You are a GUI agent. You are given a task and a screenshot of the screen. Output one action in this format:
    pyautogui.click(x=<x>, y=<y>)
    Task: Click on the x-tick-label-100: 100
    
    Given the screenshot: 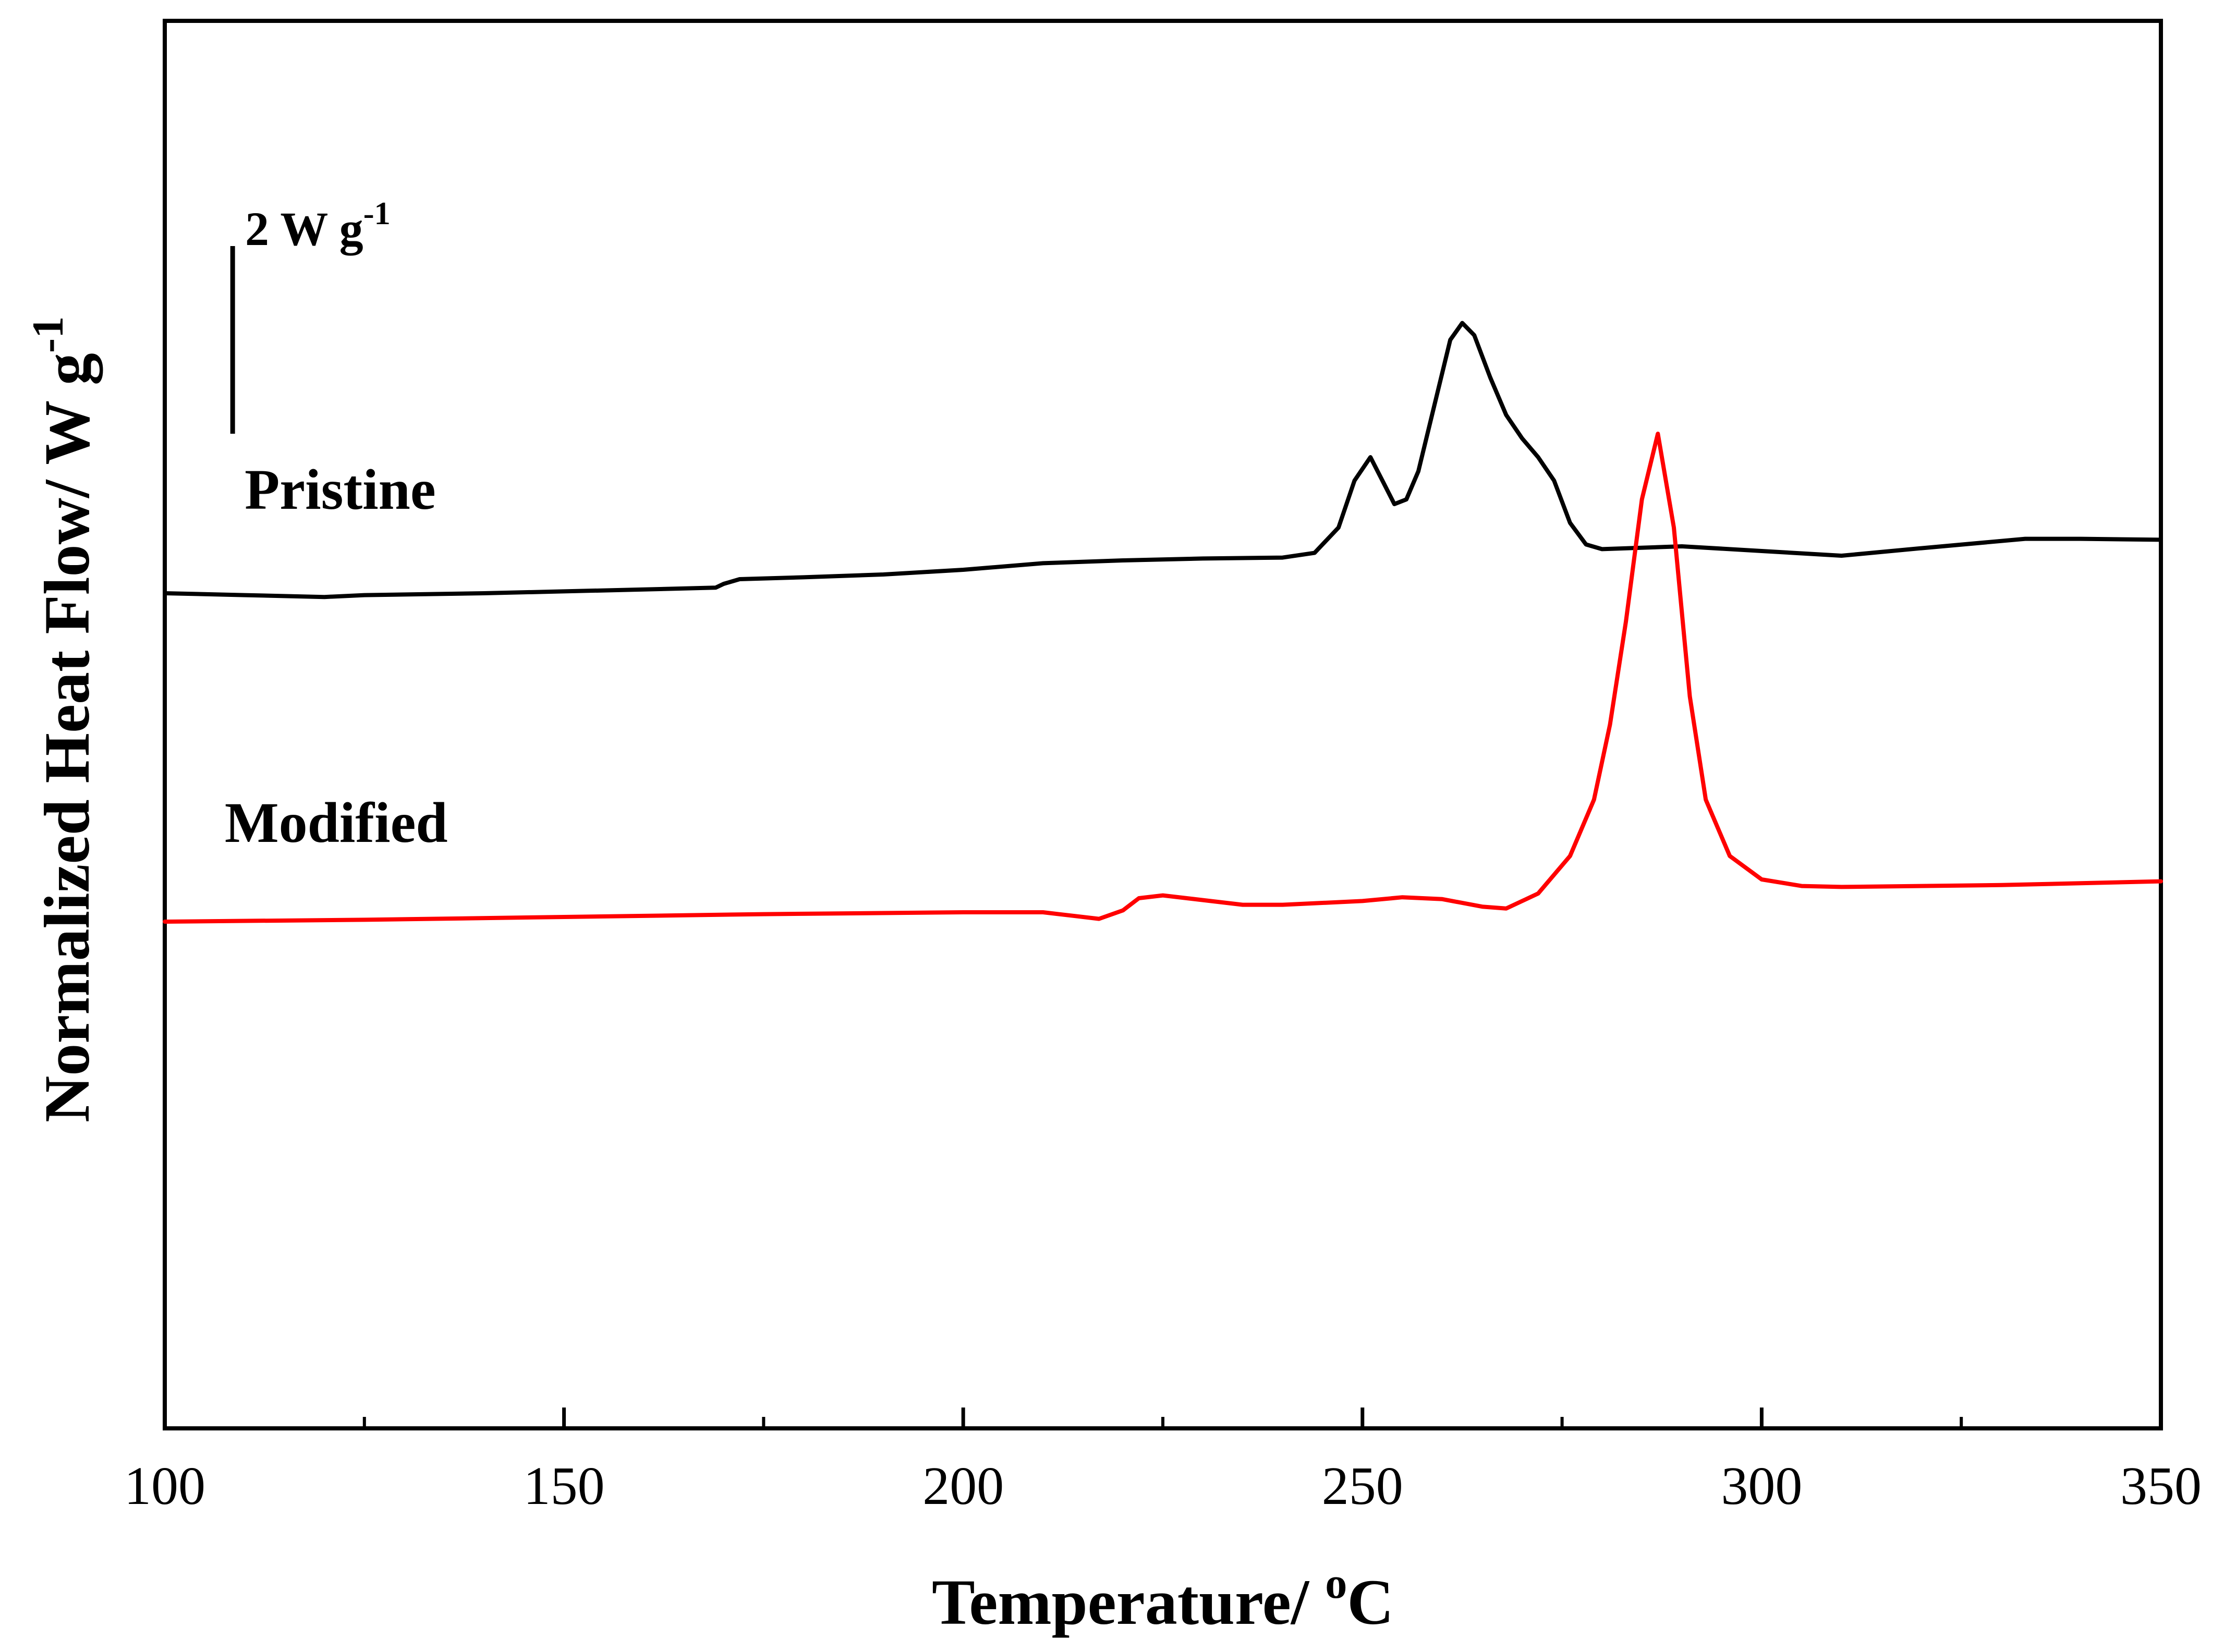 What is the action you would take?
    pyautogui.click(x=164, y=1486)
    